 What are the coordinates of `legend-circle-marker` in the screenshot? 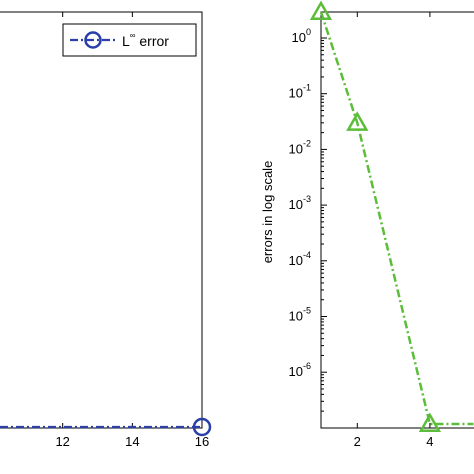 It's located at (93, 40).